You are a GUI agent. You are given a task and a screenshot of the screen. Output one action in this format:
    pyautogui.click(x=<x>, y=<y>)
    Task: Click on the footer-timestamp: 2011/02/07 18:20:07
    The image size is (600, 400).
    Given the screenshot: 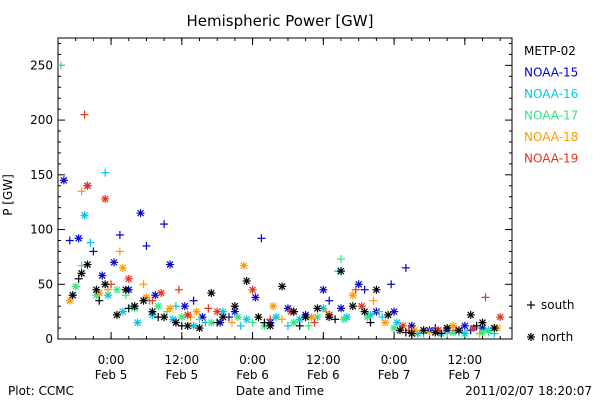 What is the action you would take?
    pyautogui.click(x=528, y=391)
    